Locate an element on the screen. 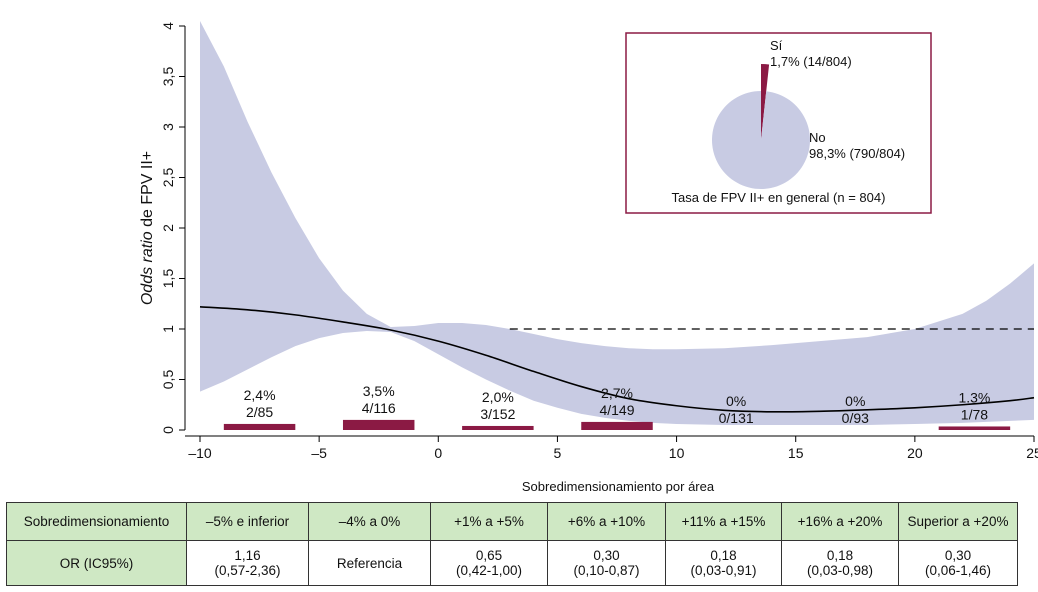 The height and width of the screenshot is (592, 1038). y-tick-label: 2,5 is located at coordinates (168, 178).